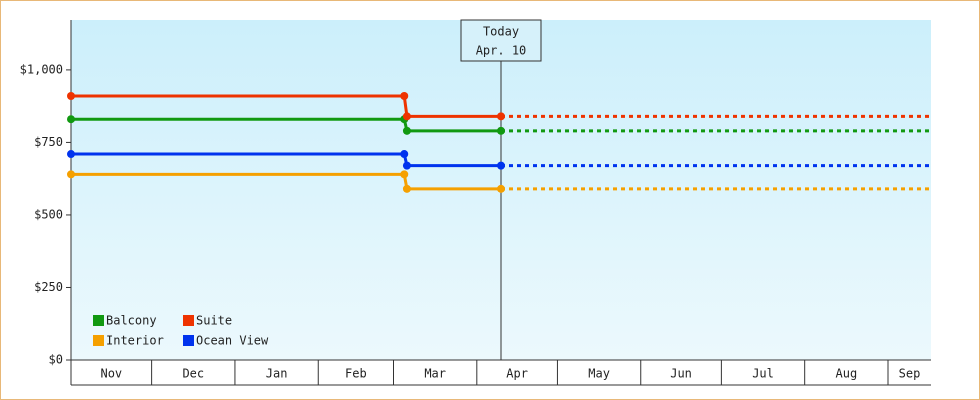  Describe the element at coordinates (193, 374) in the screenshot. I see `x-tick-label: Dec` at that location.